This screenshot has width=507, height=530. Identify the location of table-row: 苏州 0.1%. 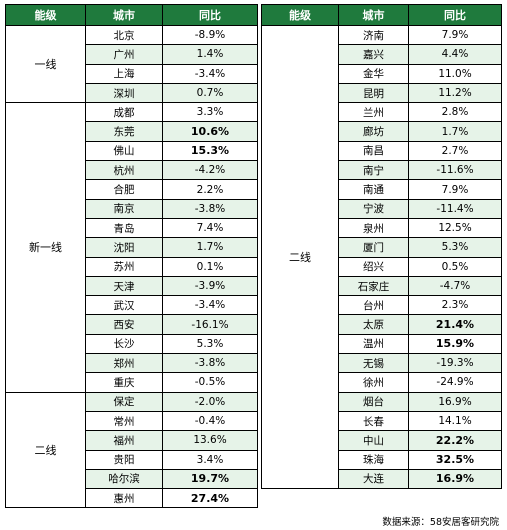
(132, 266).